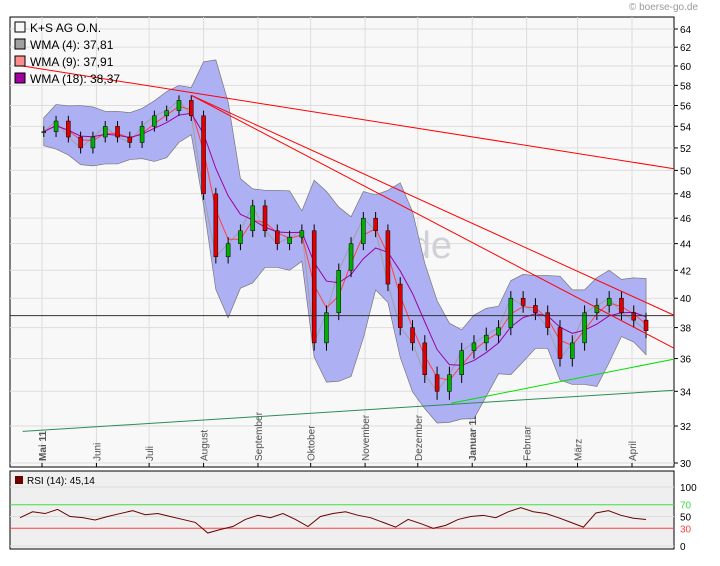 Image resolution: width=720 pixels, height=566 pixels. What do you see at coordinates (686, 127) in the screenshot?
I see `y-tick-label: 54` at bounding box center [686, 127].